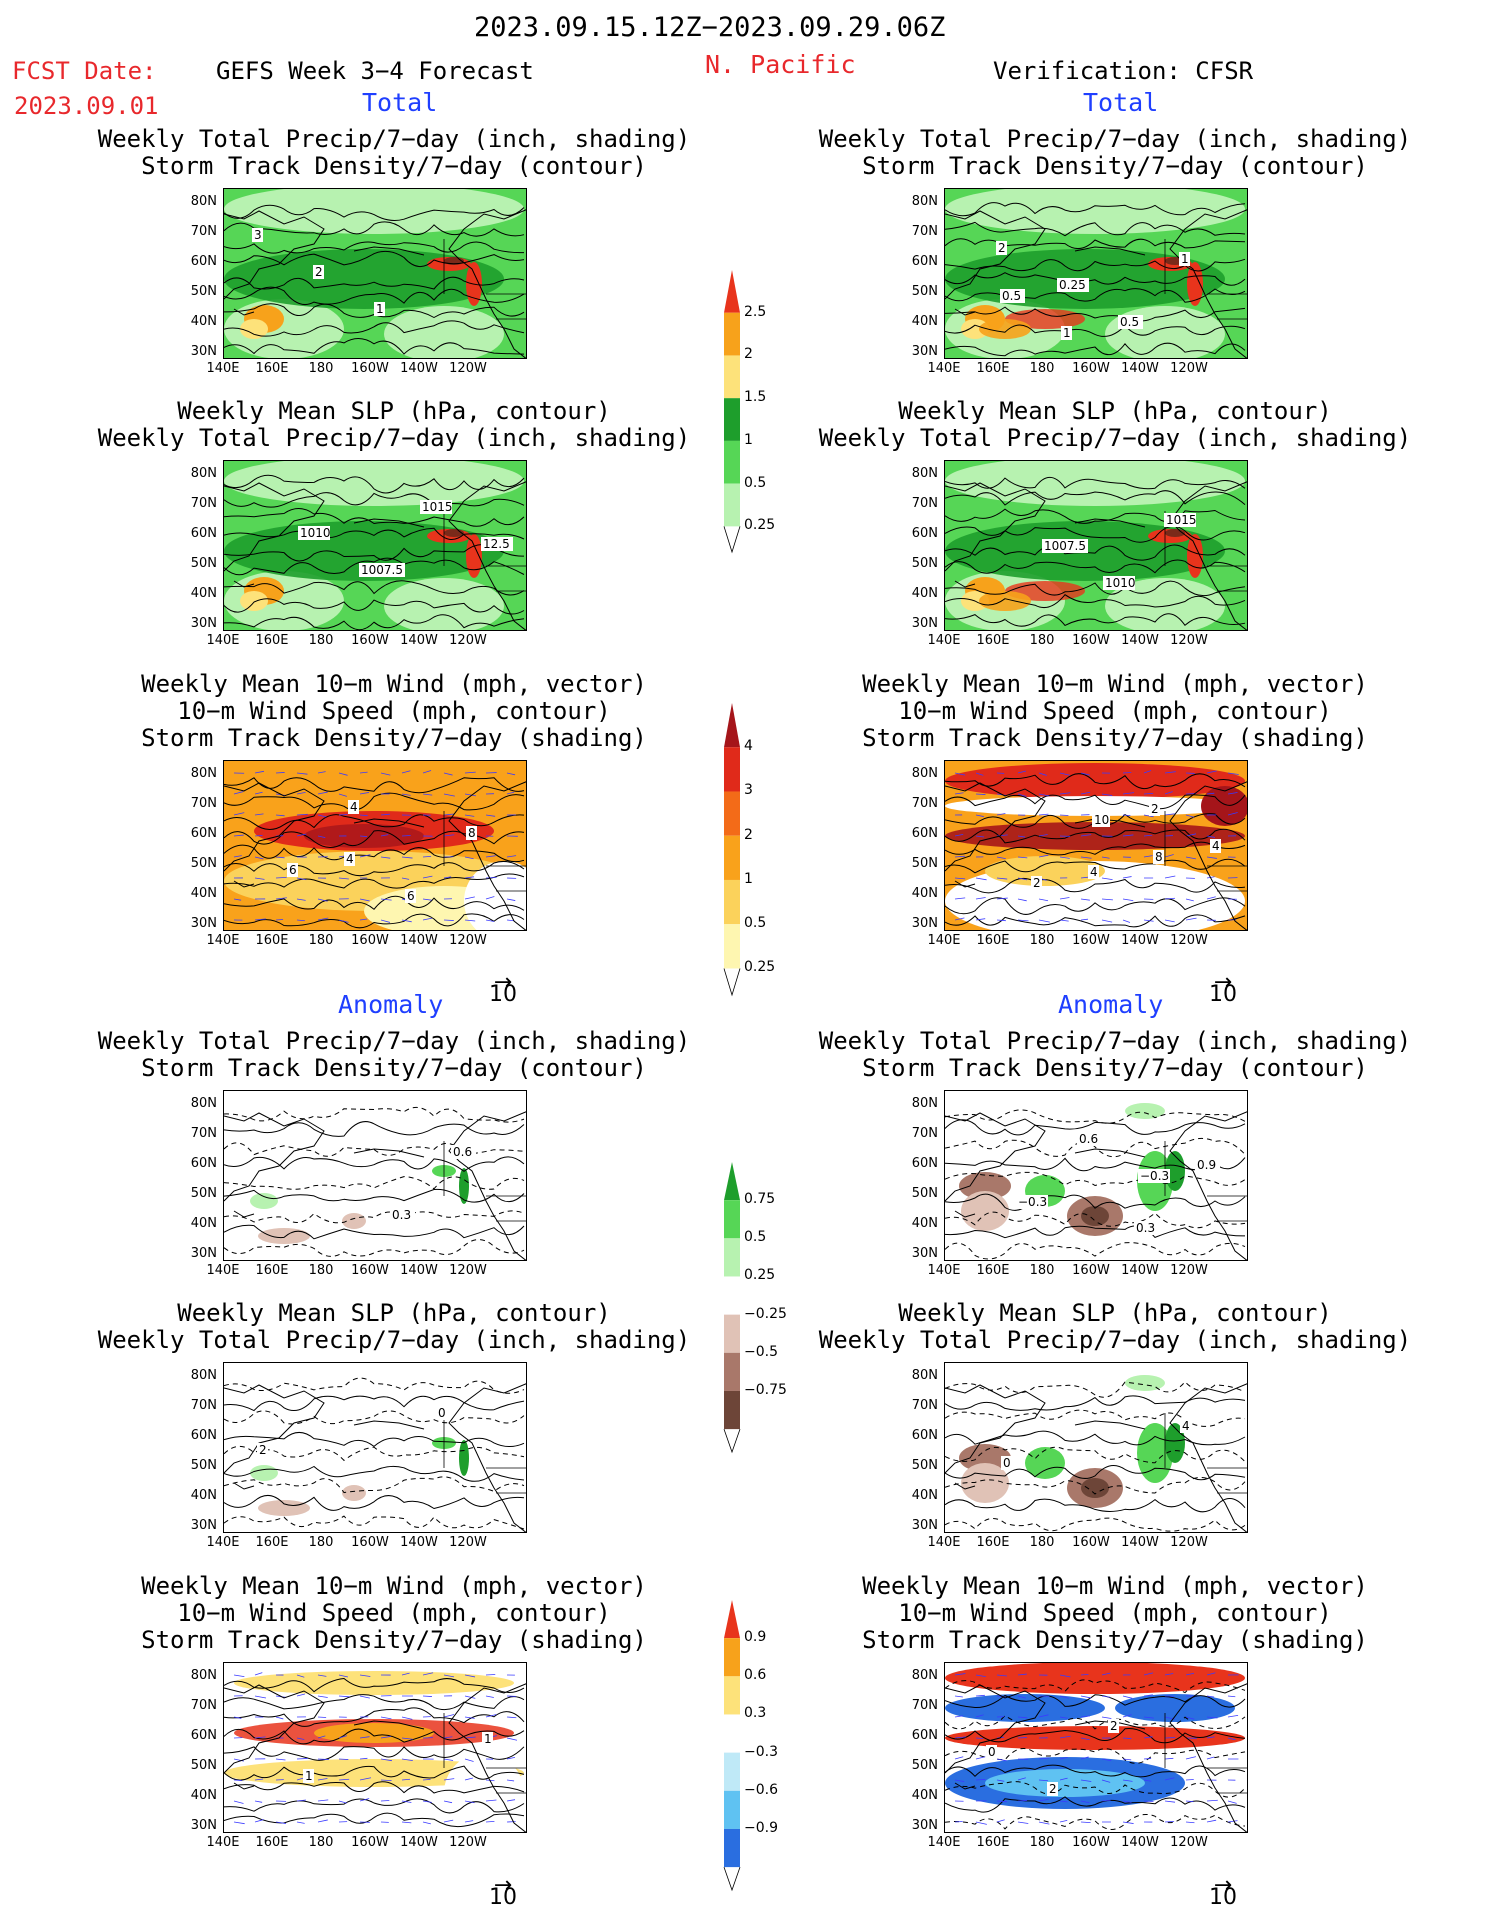 The width and height of the screenshot is (1487, 1925). What do you see at coordinates (411, 896) in the screenshot?
I see `contour-label: 6` at bounding box center [411, 896].